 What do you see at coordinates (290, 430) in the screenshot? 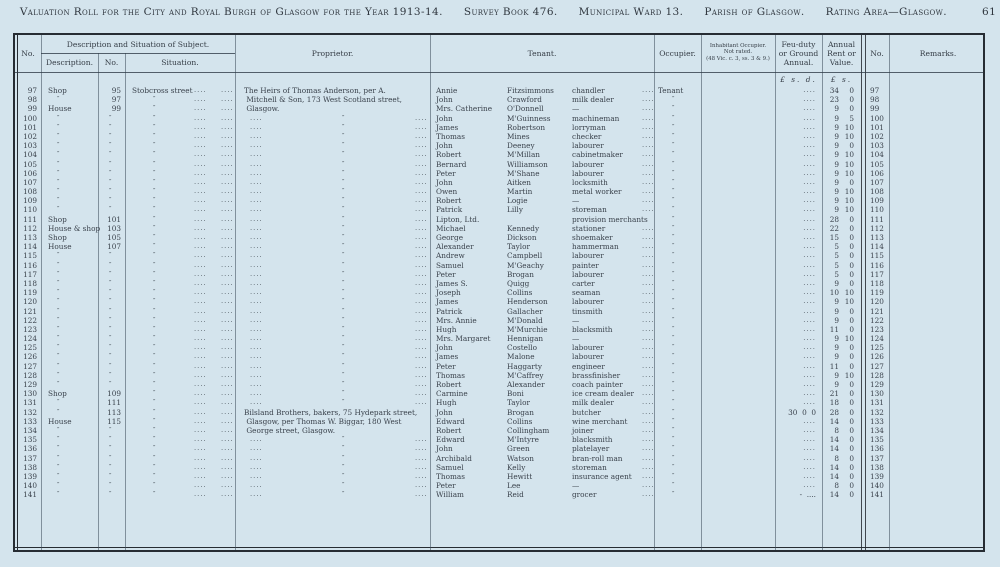
I see `proprietor-value: George street, Glasgow.` at bounding box center [290, 430].